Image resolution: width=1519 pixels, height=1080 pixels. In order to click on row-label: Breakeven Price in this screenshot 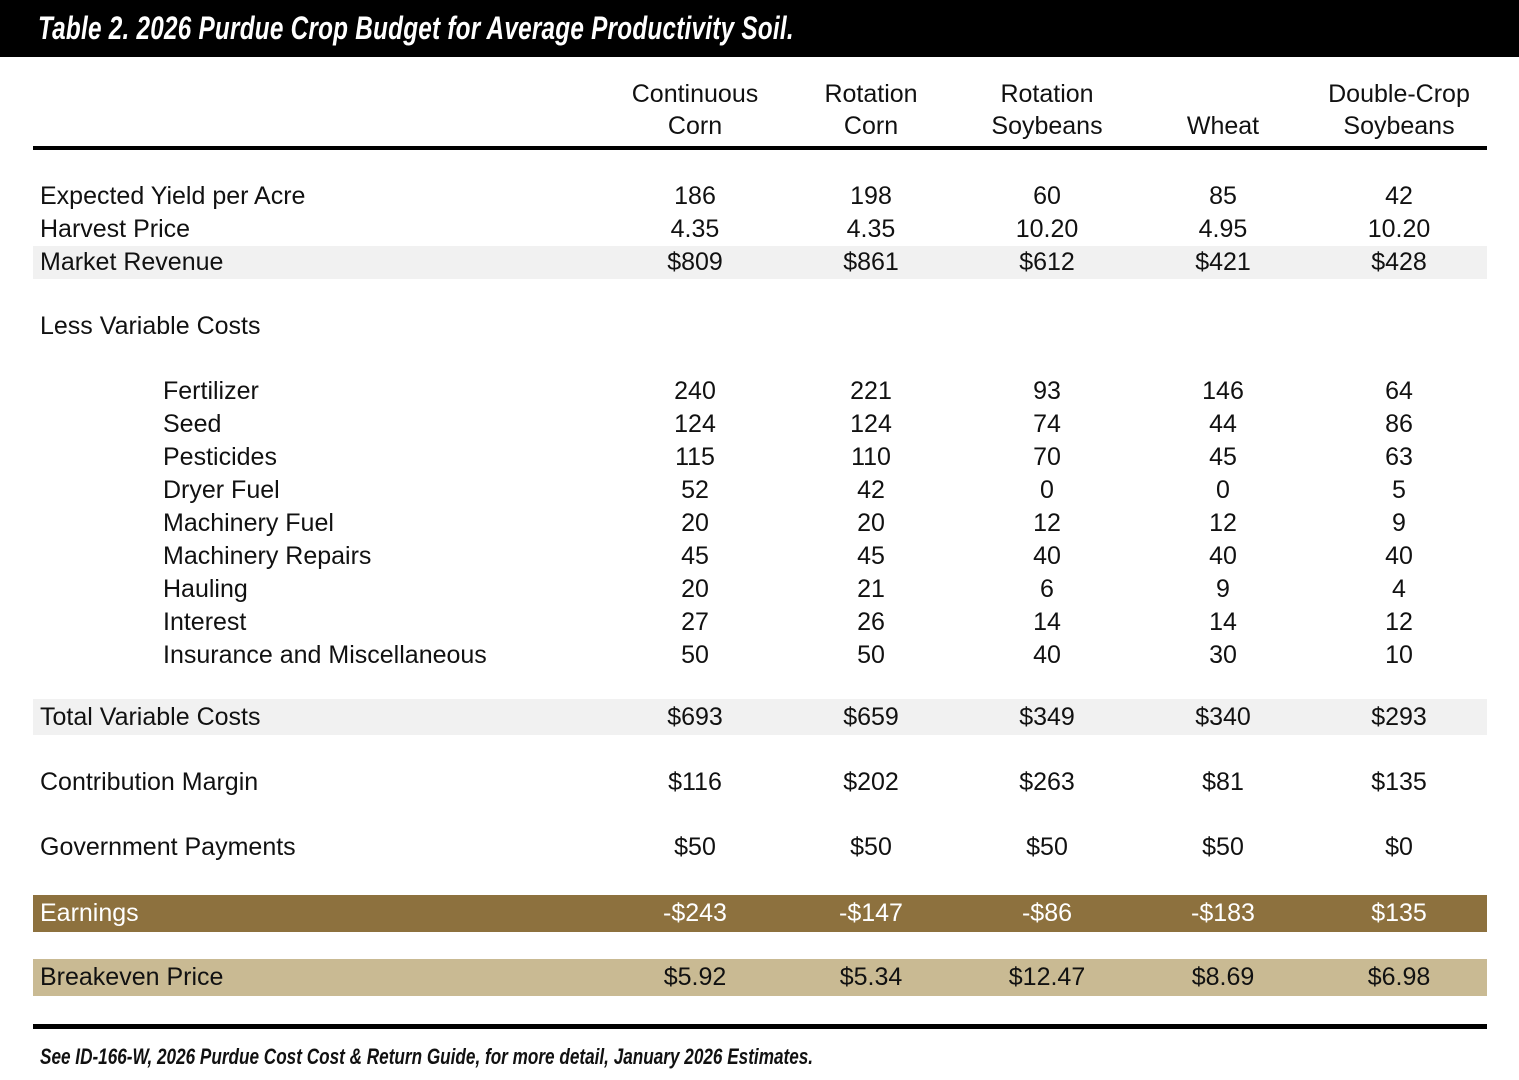, I will do `click(132, 977)`.